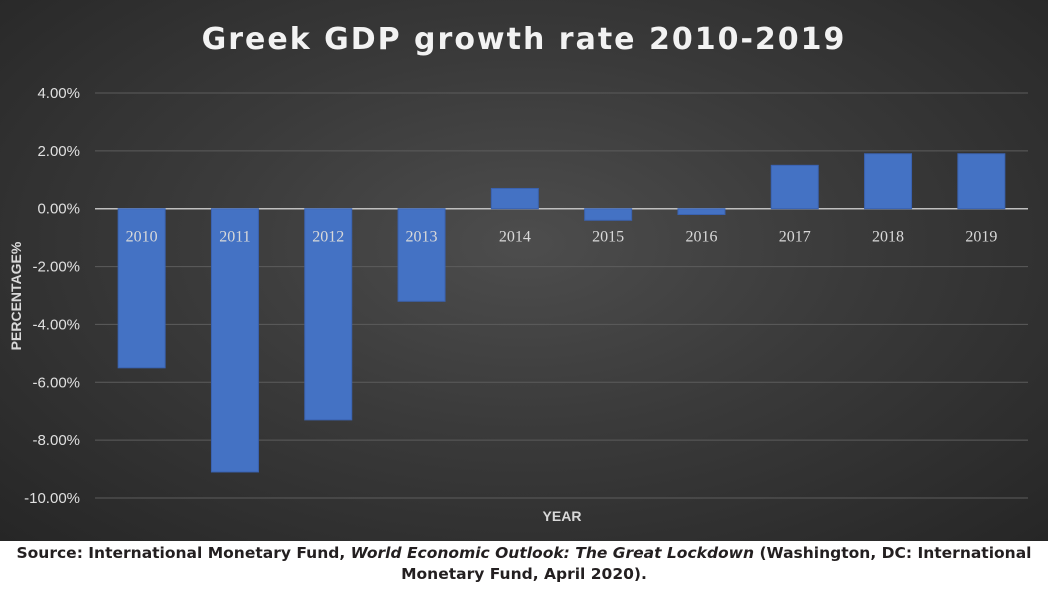 Image resolution: width=1048 pixels, height=598 pixels. What do you see at coordinates (422, 237) in the screenshot?
I see `x-category-label: 2013` at bounding box center [422, 237].